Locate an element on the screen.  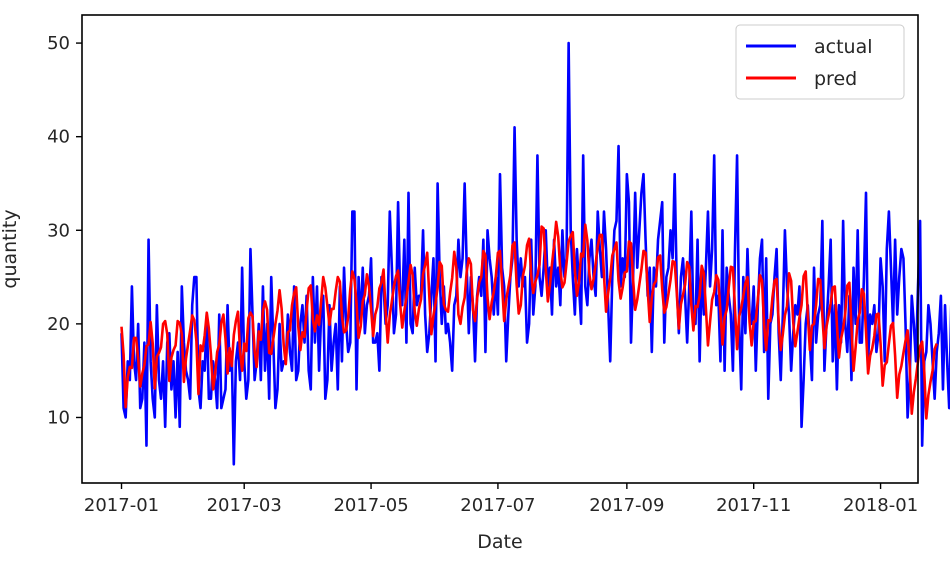
y-tick-label: 30 is located at coordinates (58, 230).